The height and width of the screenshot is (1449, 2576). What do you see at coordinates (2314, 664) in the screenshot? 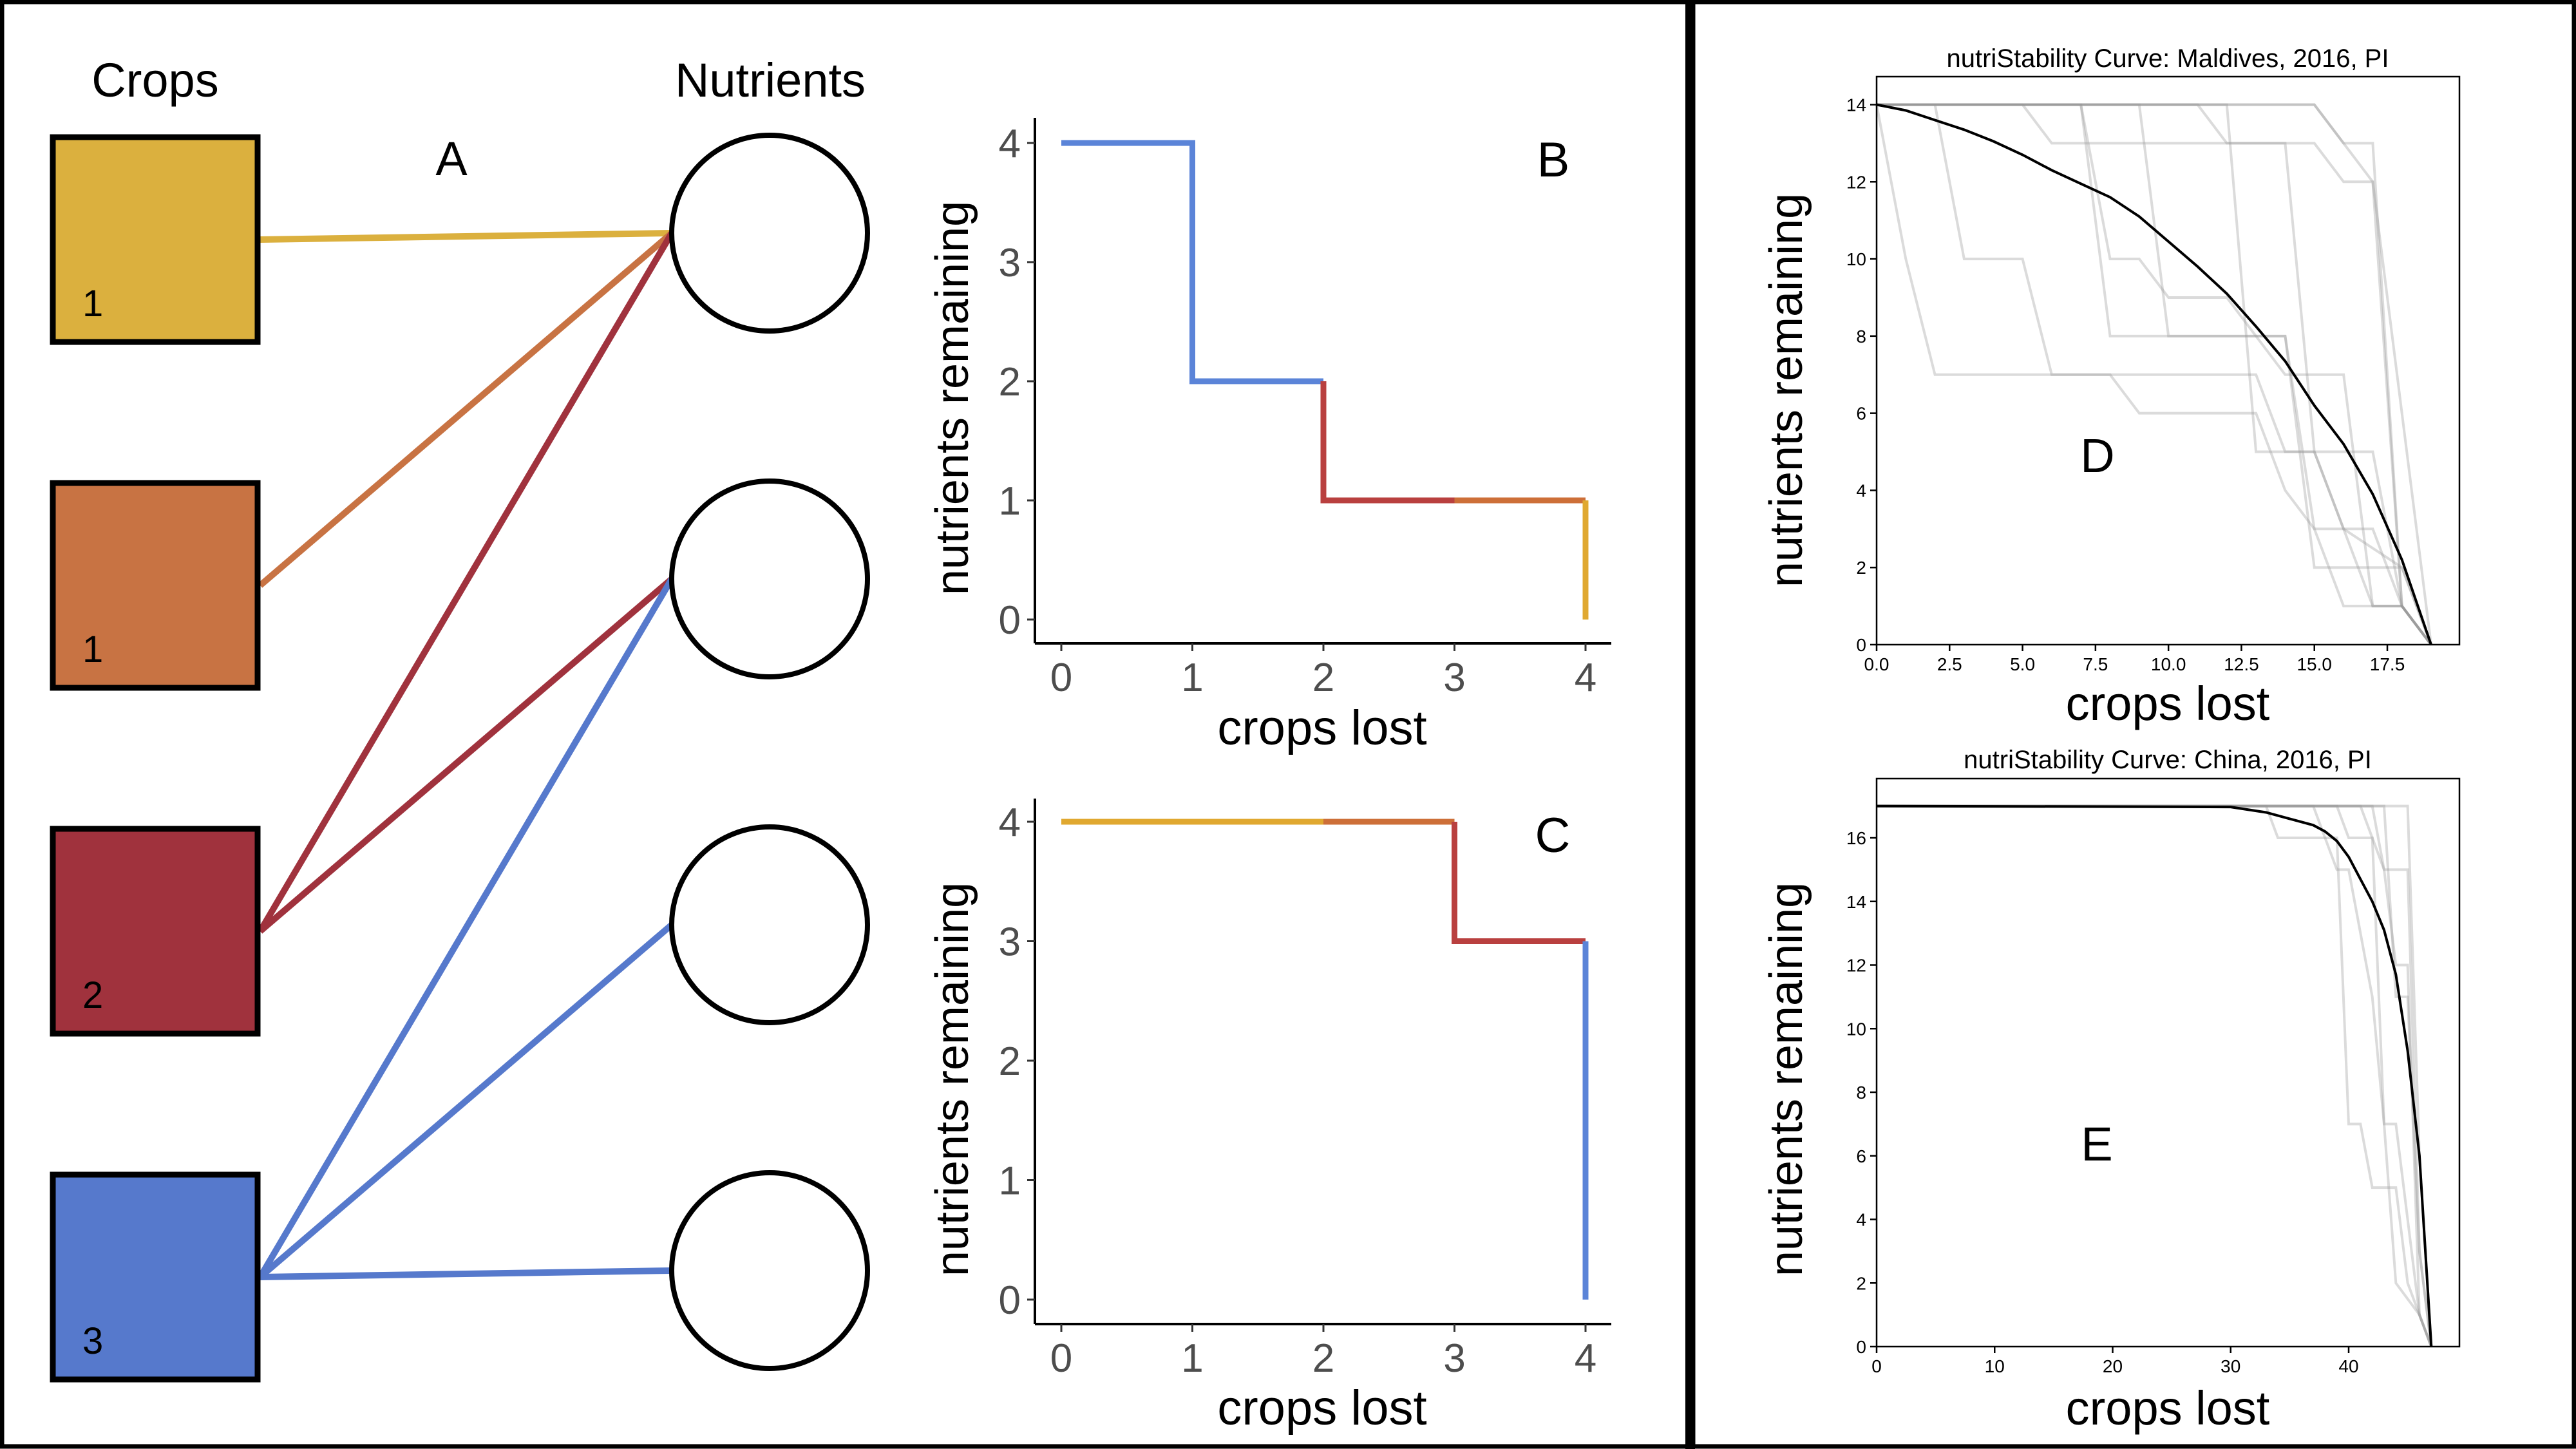
I see `x-tick-label: 15.0` at bounding box center [2314, 664].